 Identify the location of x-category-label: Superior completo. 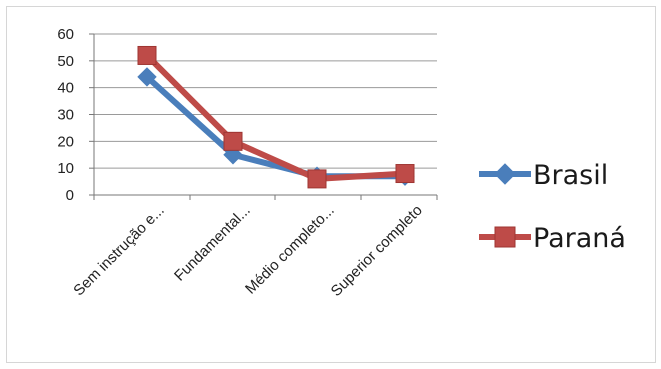
(377, 251).